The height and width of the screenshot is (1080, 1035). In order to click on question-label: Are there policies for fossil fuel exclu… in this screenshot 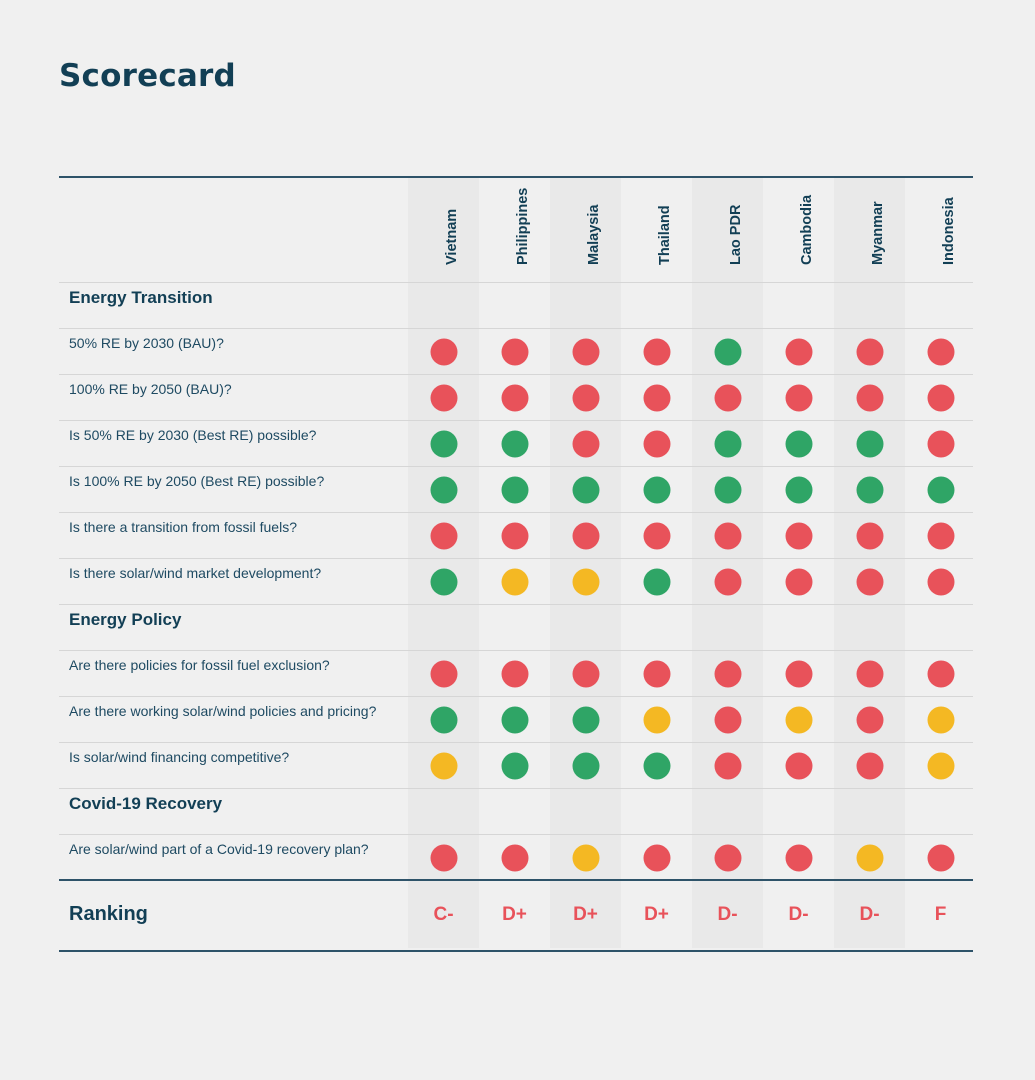, I will do `click(199, 665)`.